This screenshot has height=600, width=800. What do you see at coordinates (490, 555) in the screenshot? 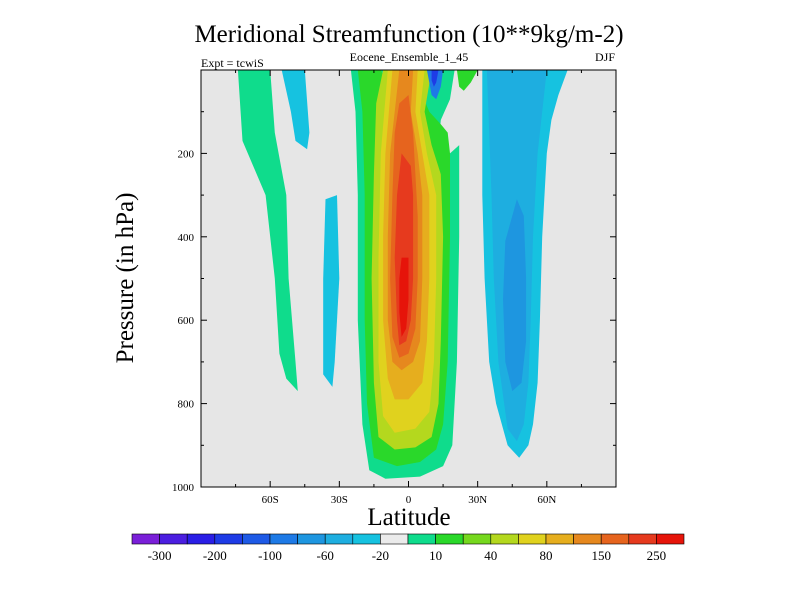
I see `colorbar-label: 40` at bounding box center [490, 555].